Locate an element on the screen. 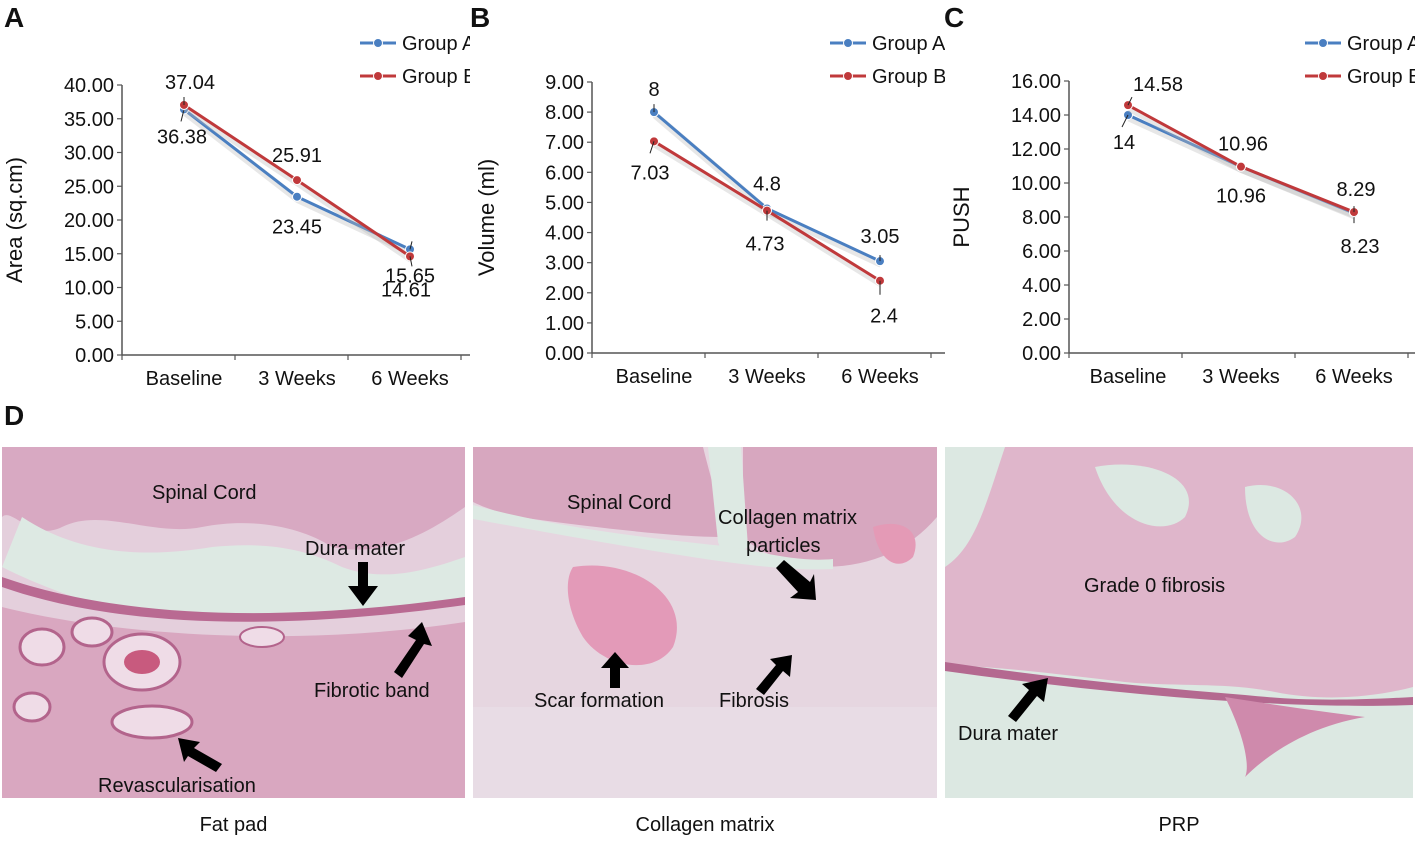 The height and width of the screenshot is (841, 1415). data-label: 25.91 is located at coordinates (297, 156).